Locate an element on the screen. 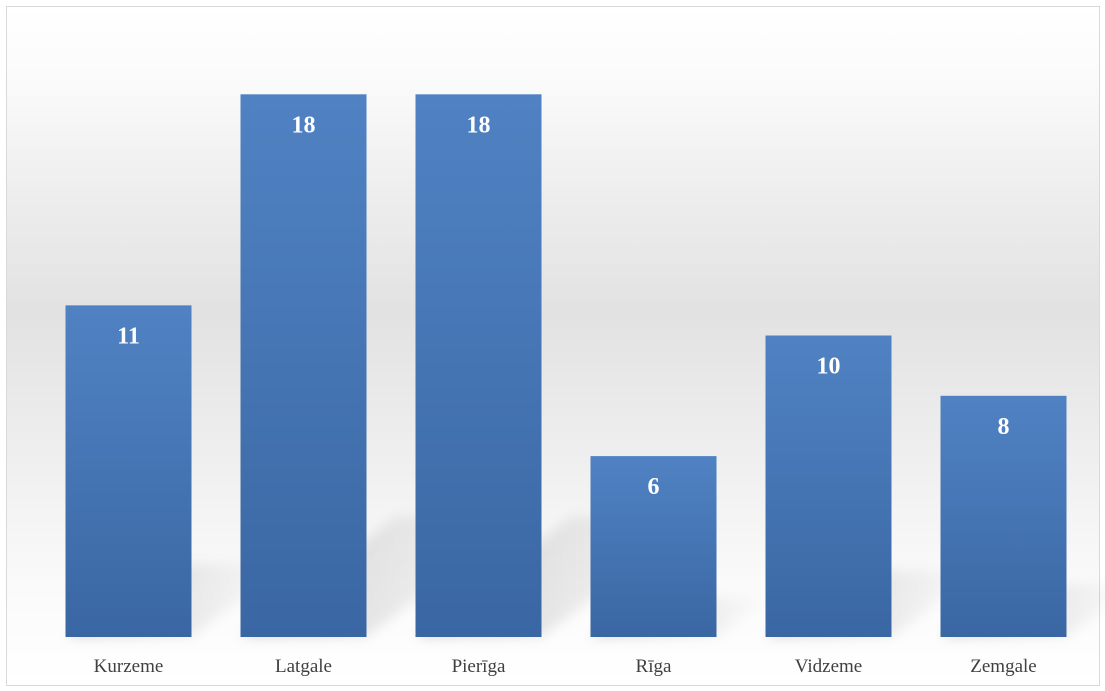  x-tick-label: Rīga is located at coordinates (654, 666).